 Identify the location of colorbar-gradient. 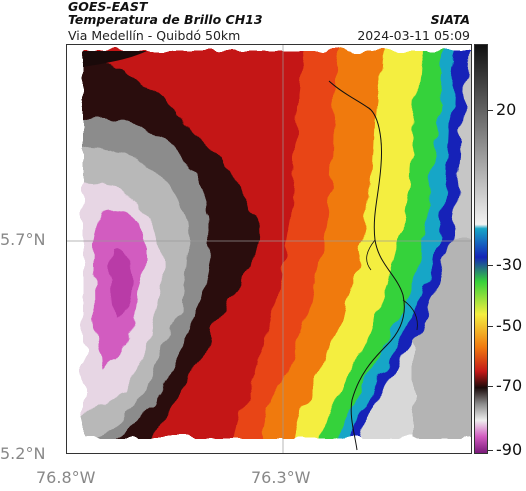
(481, 249).